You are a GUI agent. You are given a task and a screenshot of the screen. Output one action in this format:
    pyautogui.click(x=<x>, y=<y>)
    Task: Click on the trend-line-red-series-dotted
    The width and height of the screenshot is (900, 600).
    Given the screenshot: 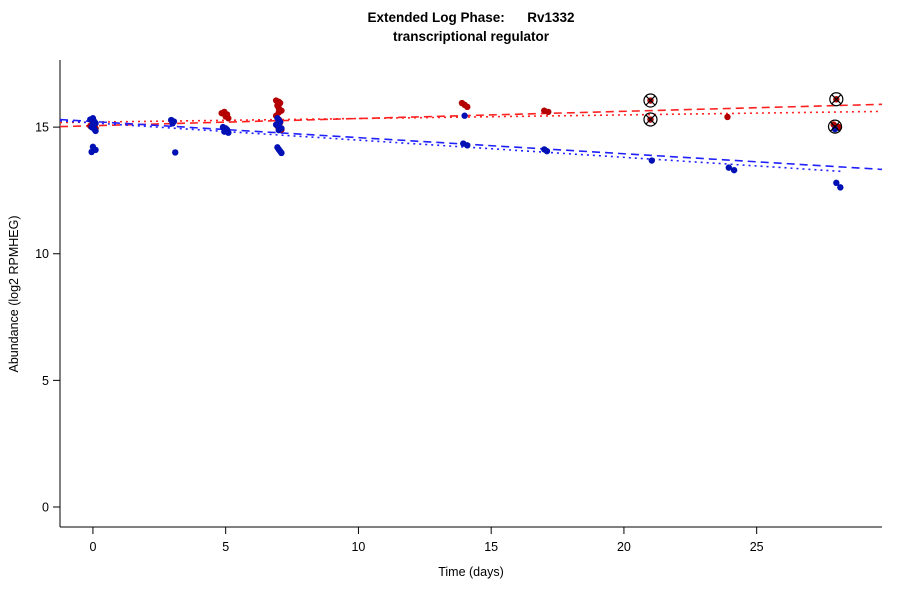 What is the action you would take?
    pyautogui.click(x=471, y=117)
    